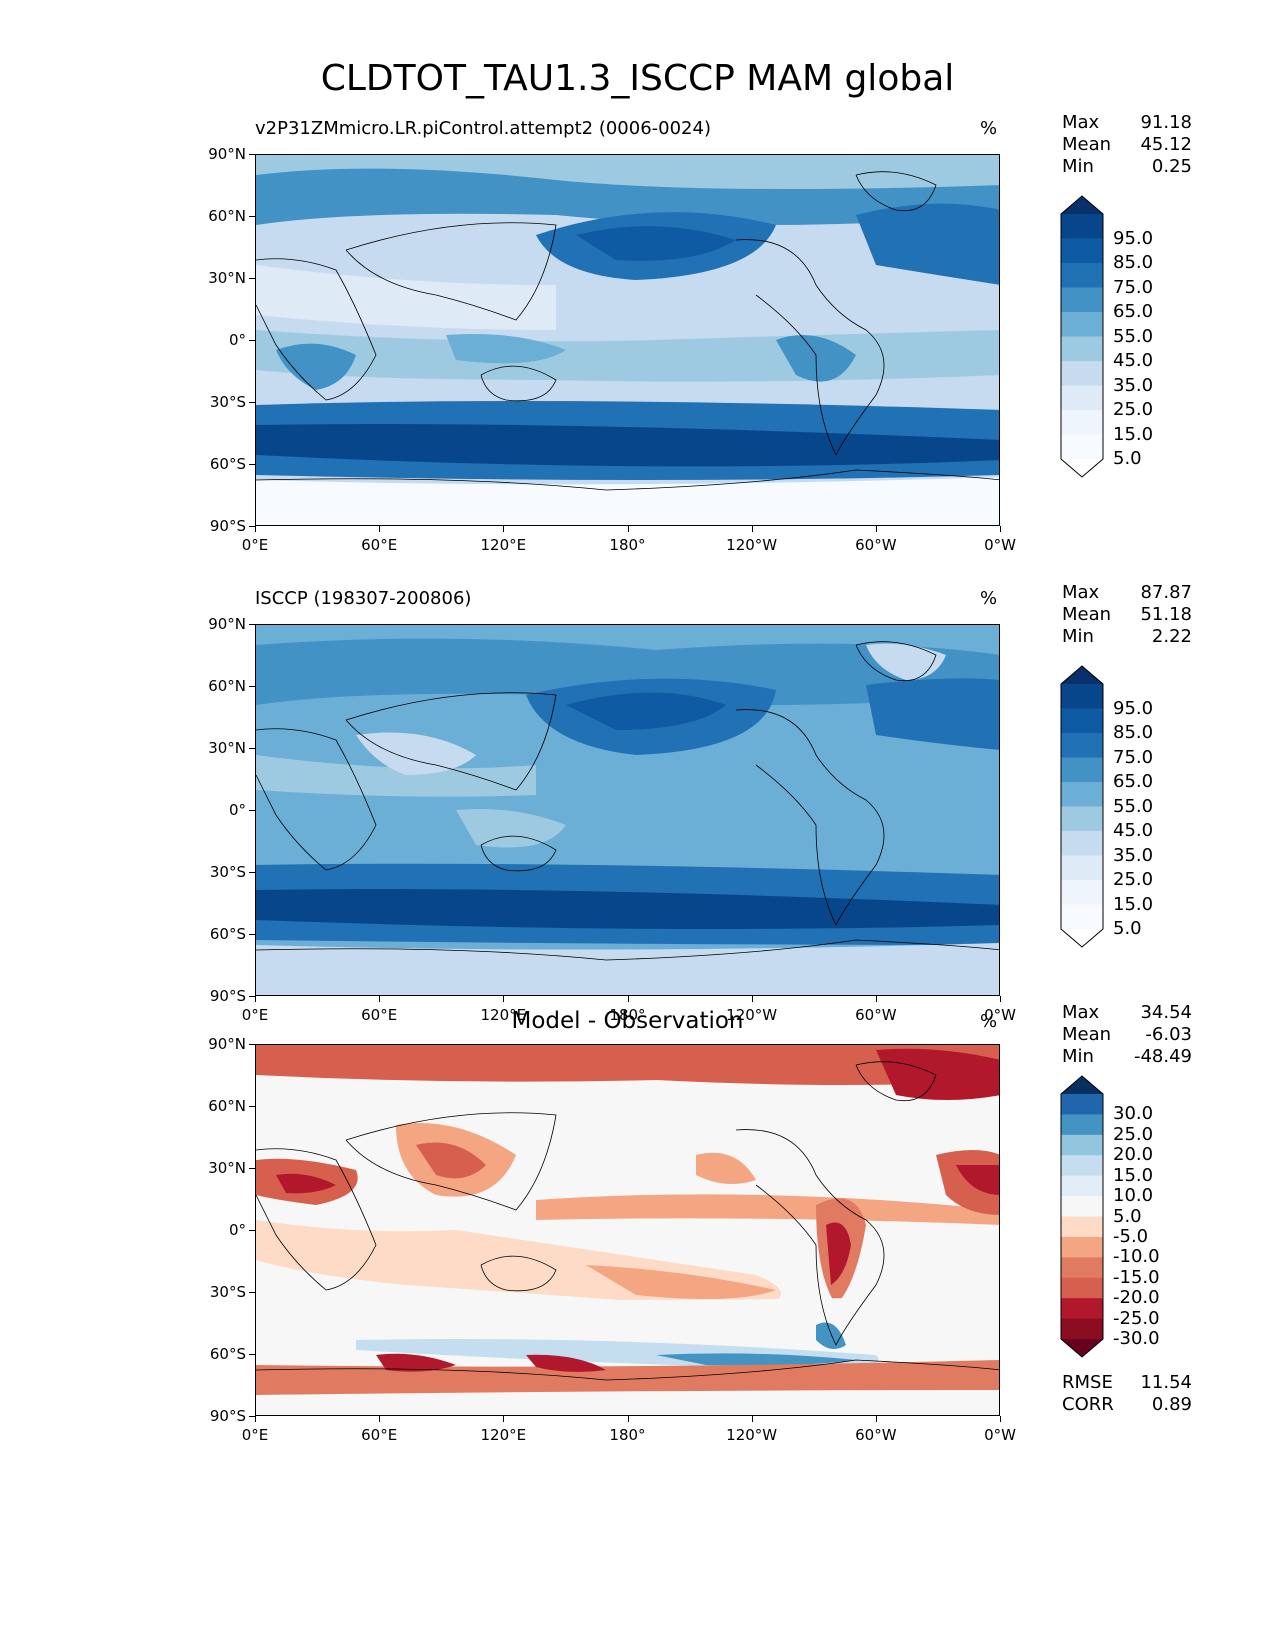 The image size is (1275, 1650). What do you see at coordinates (1133, 1155) in the screenshot?
I see `colorbar-tick-label: 20.0` at bounding box center [1133, 1155].